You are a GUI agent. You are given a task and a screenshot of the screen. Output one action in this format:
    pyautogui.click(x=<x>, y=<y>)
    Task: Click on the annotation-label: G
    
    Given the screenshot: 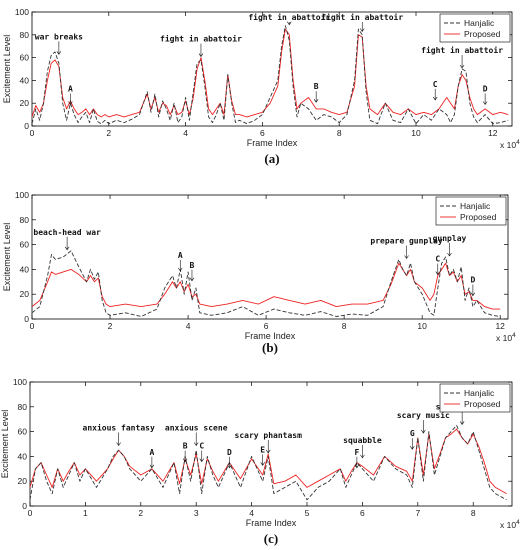 What is the action you would take?
    pyautogui.click(x=412, y=433)
    